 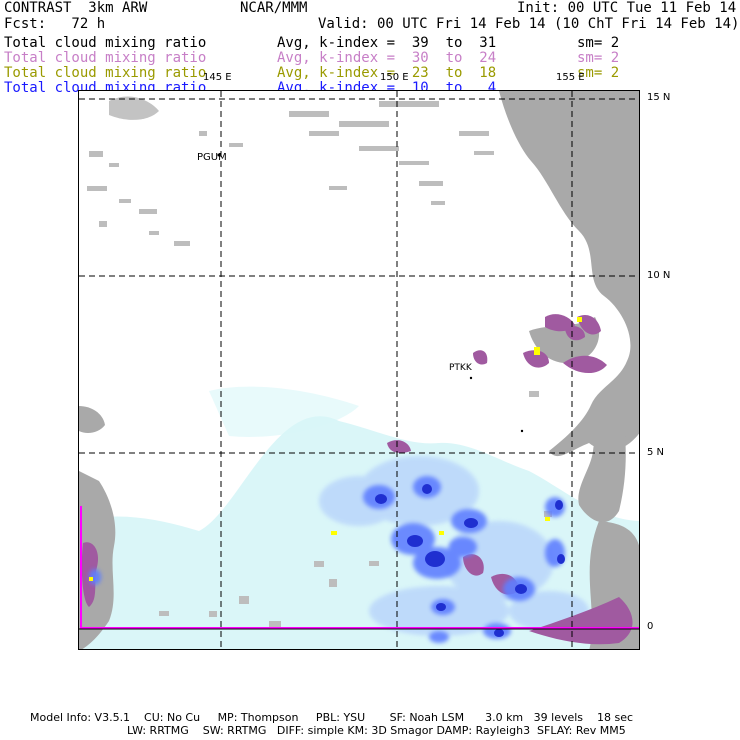 What do you see at coordinates (656, 452) in the screenshot?
I see `lat-label: 5 N` at bounding box center [656, 452].